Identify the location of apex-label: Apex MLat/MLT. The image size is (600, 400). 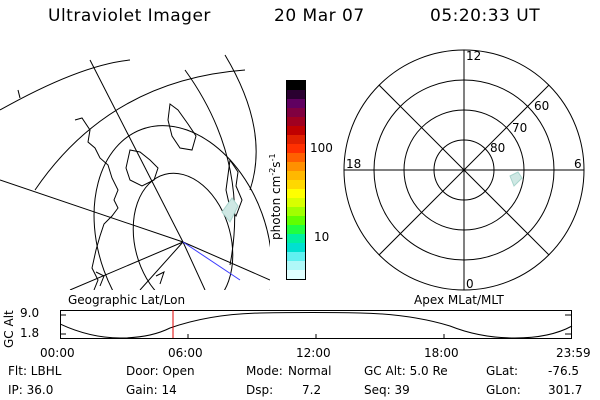
(459, 300).